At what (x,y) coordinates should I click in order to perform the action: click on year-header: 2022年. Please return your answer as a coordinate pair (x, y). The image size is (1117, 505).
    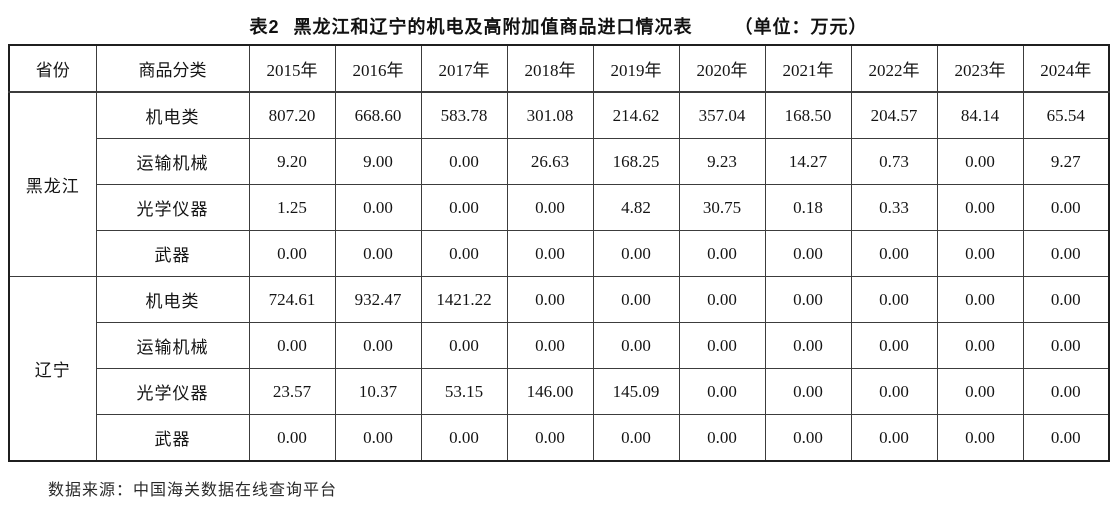
    Looking at the image, I should click on (894, 68).